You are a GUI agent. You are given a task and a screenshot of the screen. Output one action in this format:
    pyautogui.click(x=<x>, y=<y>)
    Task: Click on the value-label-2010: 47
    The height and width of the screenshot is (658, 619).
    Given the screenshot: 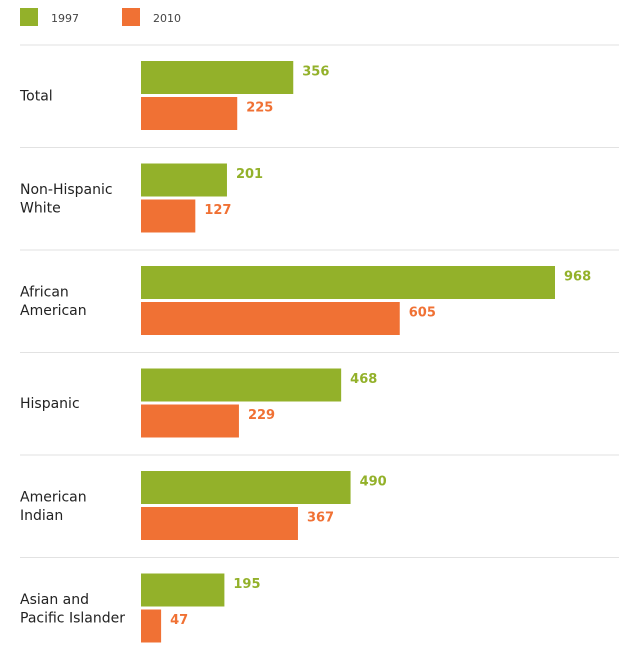 What is the action you would take?
    pyautogui.click(x=179, y=620)
    